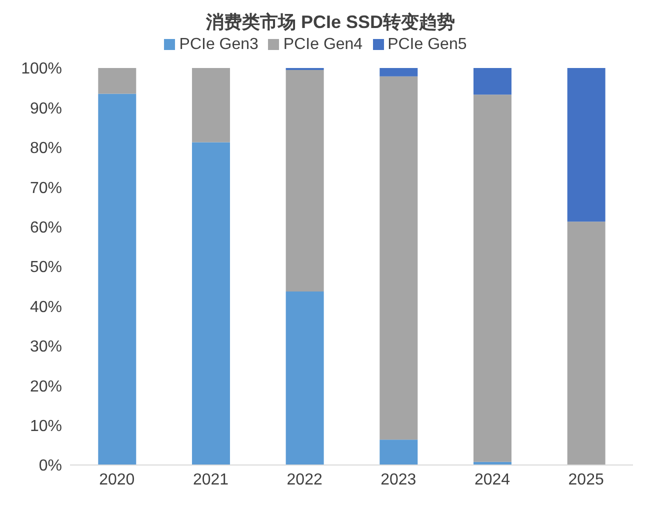 The height and width of the screenshot is (516, 661). I want to click on legend-label: PCIe Gen3, so click(218, 44).